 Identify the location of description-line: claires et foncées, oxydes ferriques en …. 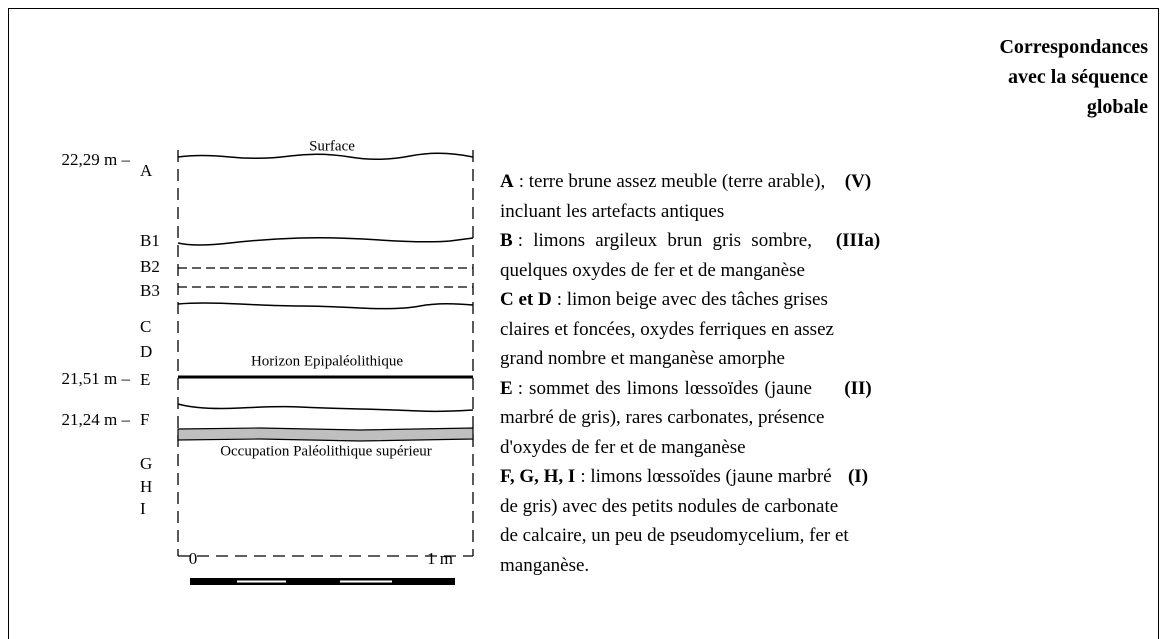
(667, 330).